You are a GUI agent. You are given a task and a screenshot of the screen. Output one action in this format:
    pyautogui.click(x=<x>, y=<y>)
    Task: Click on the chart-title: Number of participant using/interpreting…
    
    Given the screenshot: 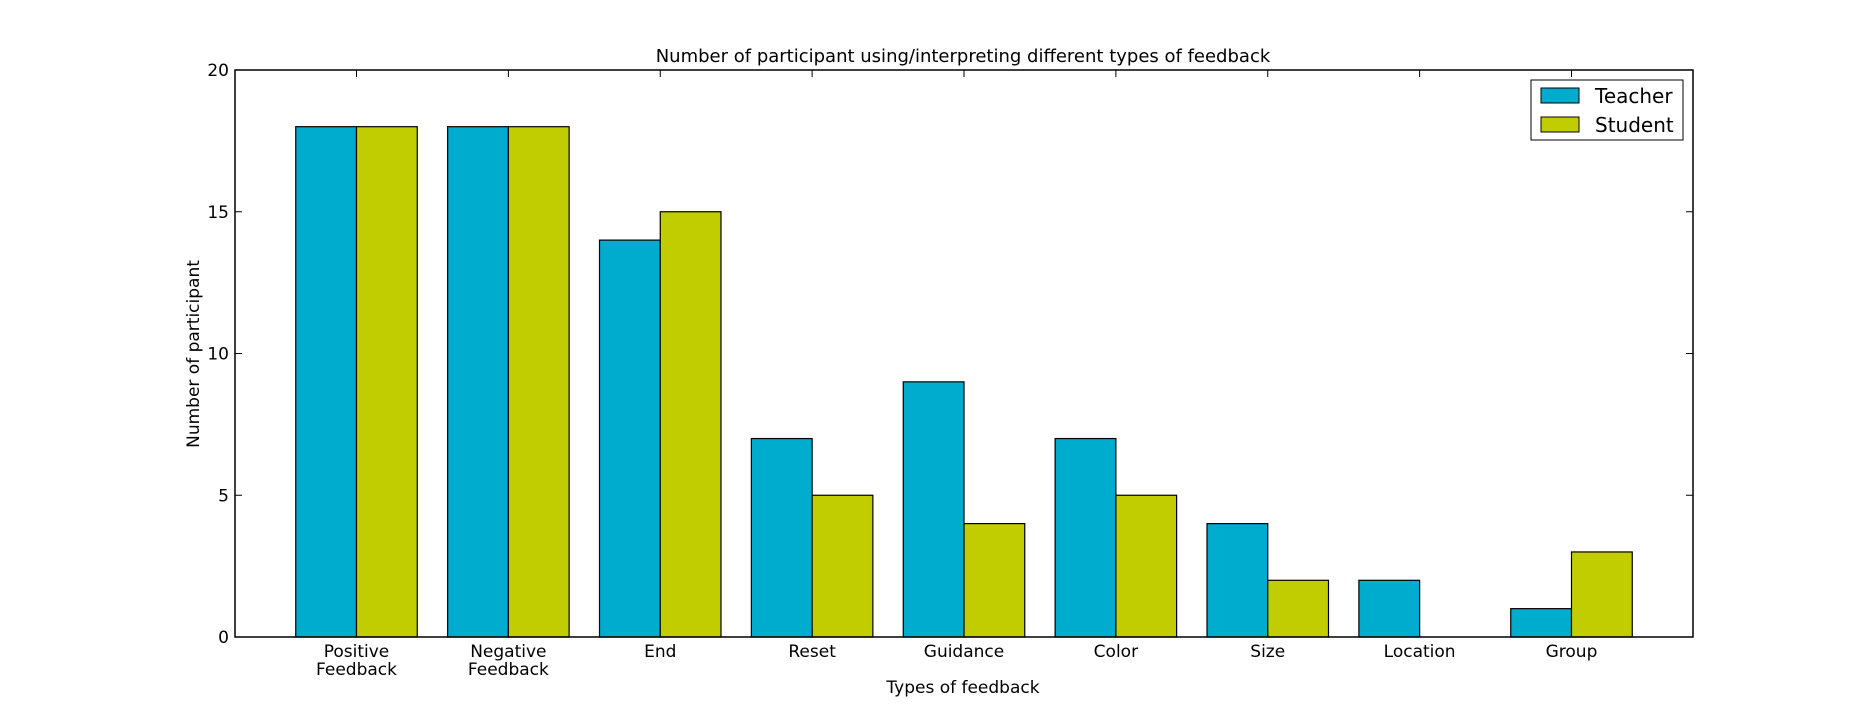 What is the action you would take?
    pyautogui.click(x=963, y=56)
    